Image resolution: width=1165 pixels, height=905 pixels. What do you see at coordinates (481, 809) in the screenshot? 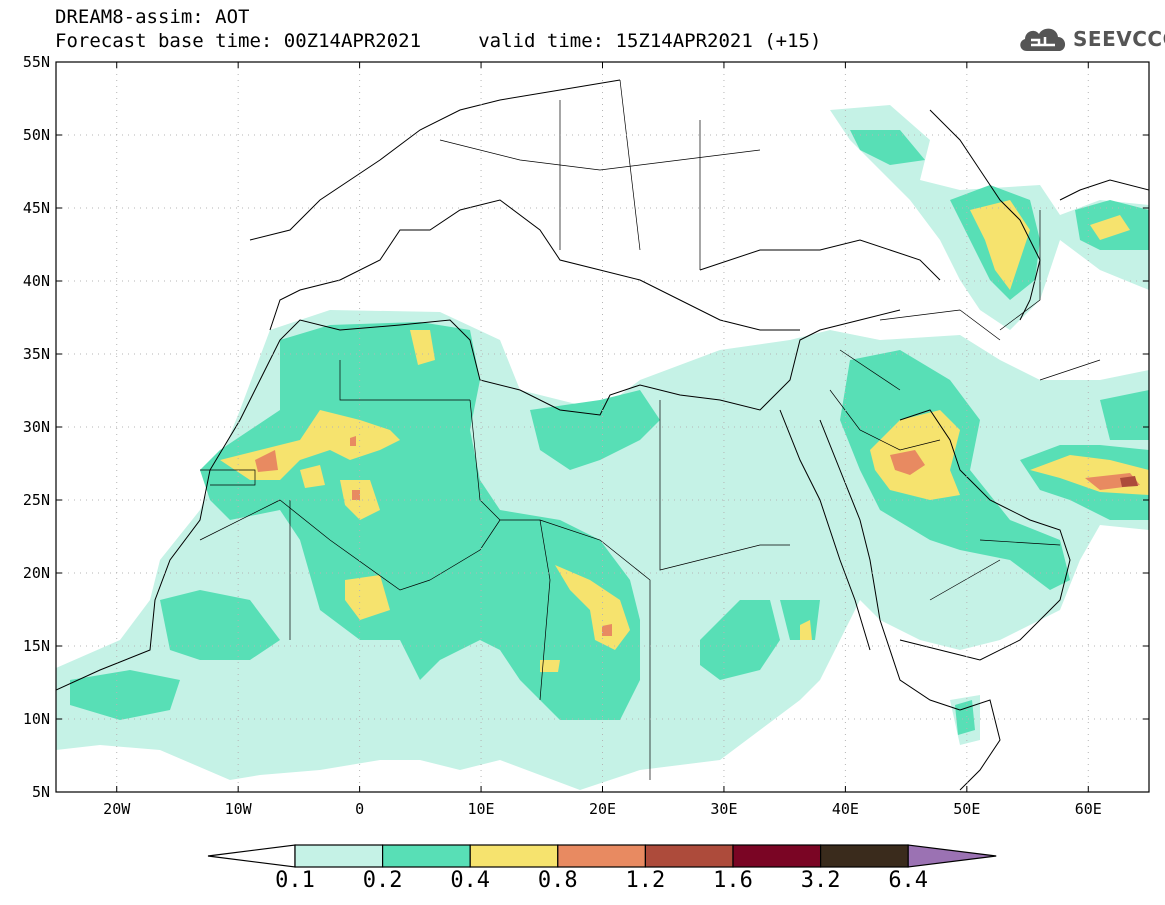
I see `lon-tick-label: 10E` at bounding box center [481, 809].